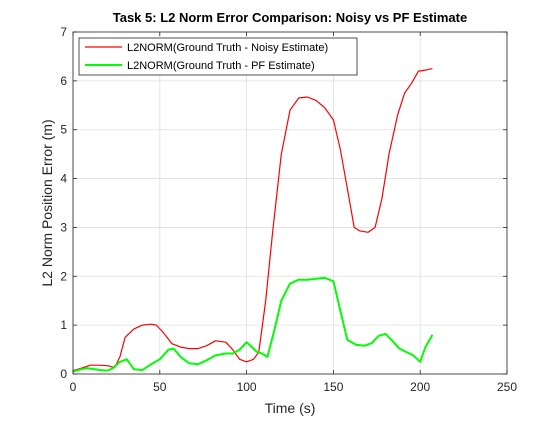  Describe the element at coordinates (160, 387) in the screenshot. I see `x-tick-label: 50` at that location.